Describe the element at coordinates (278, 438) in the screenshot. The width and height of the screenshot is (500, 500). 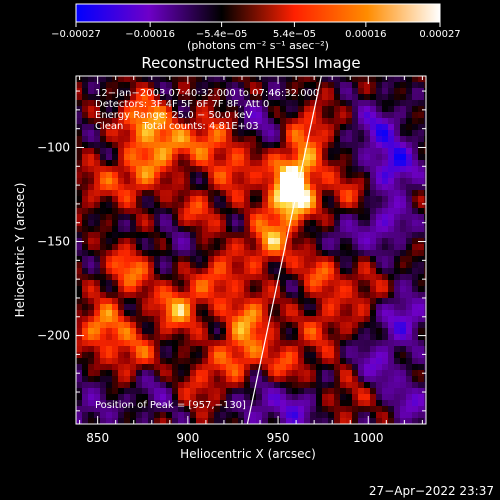
I see `x-tick-label: 950` at that location.